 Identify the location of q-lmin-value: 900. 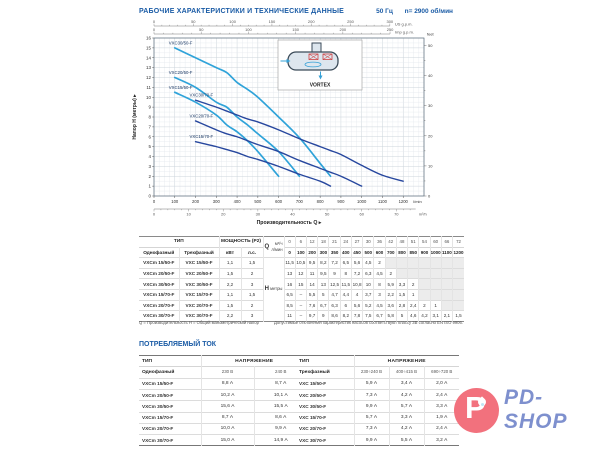
(424, 252).